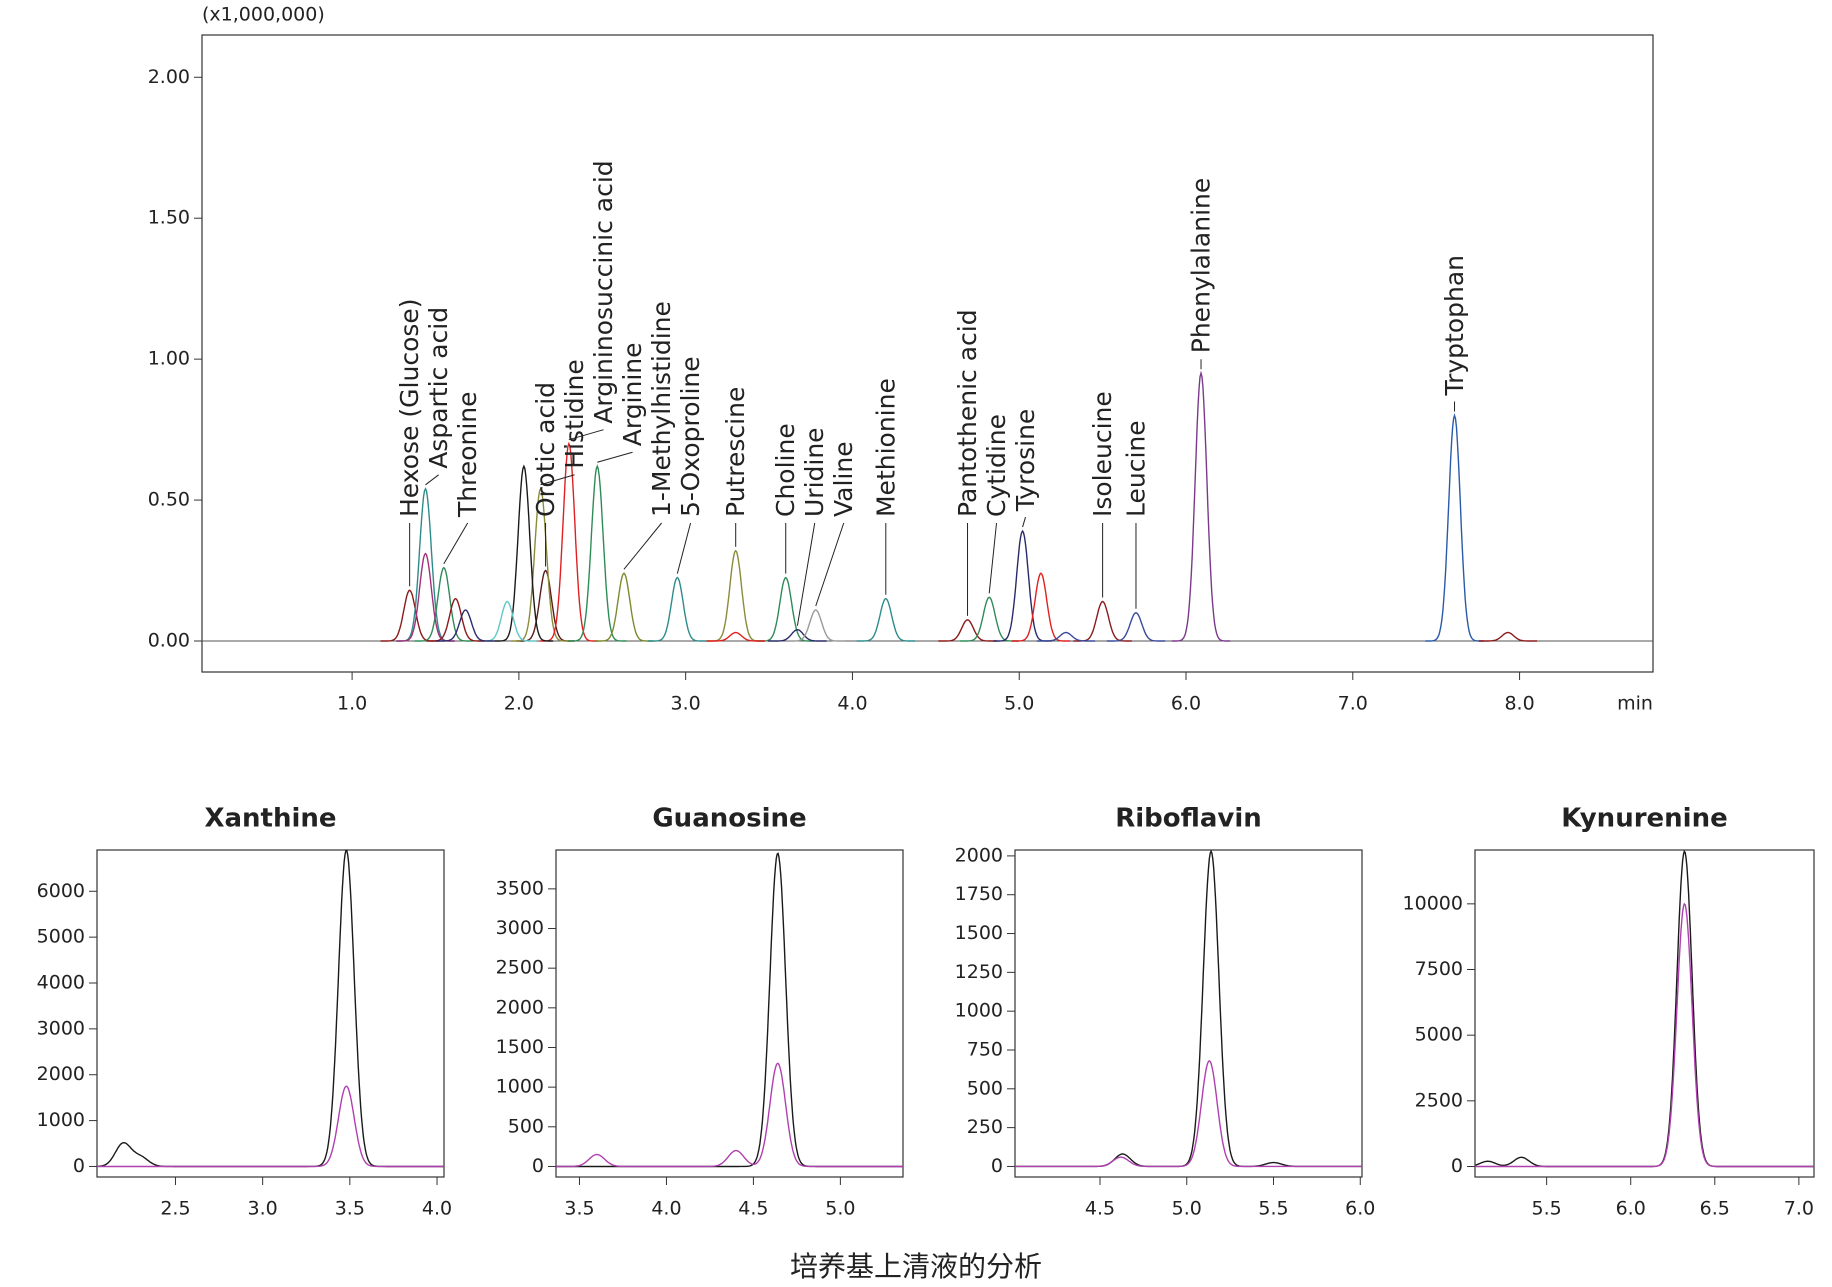  Describe the element at coordinates (352, 704) in the screenshot. I see `x-tick-label: 1.0` at that location.